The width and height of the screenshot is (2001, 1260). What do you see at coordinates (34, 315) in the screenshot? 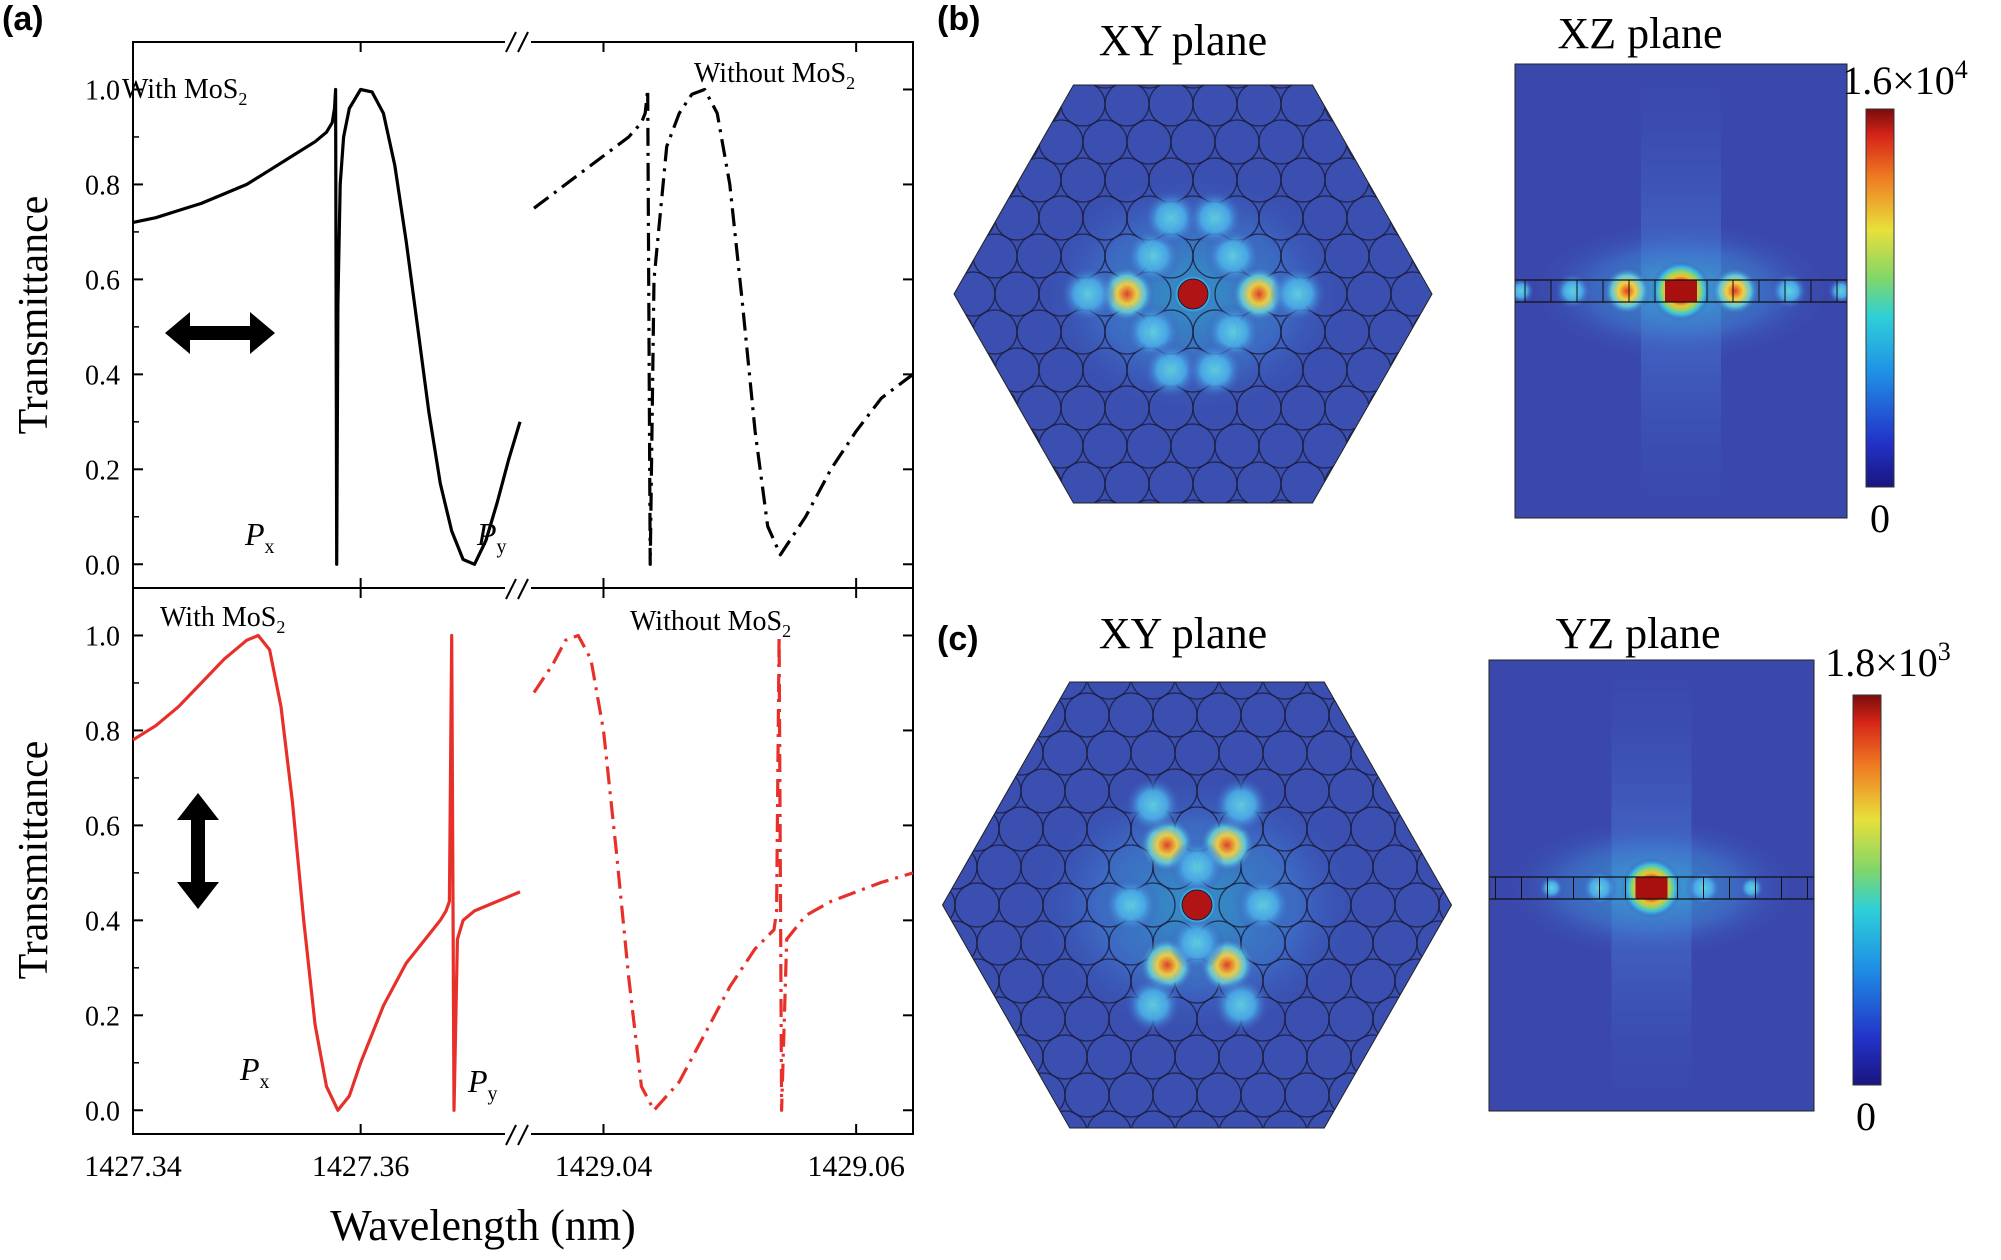
I see `plot-a-top-ylabel: Transmittance` at bounding box center [34, 315].